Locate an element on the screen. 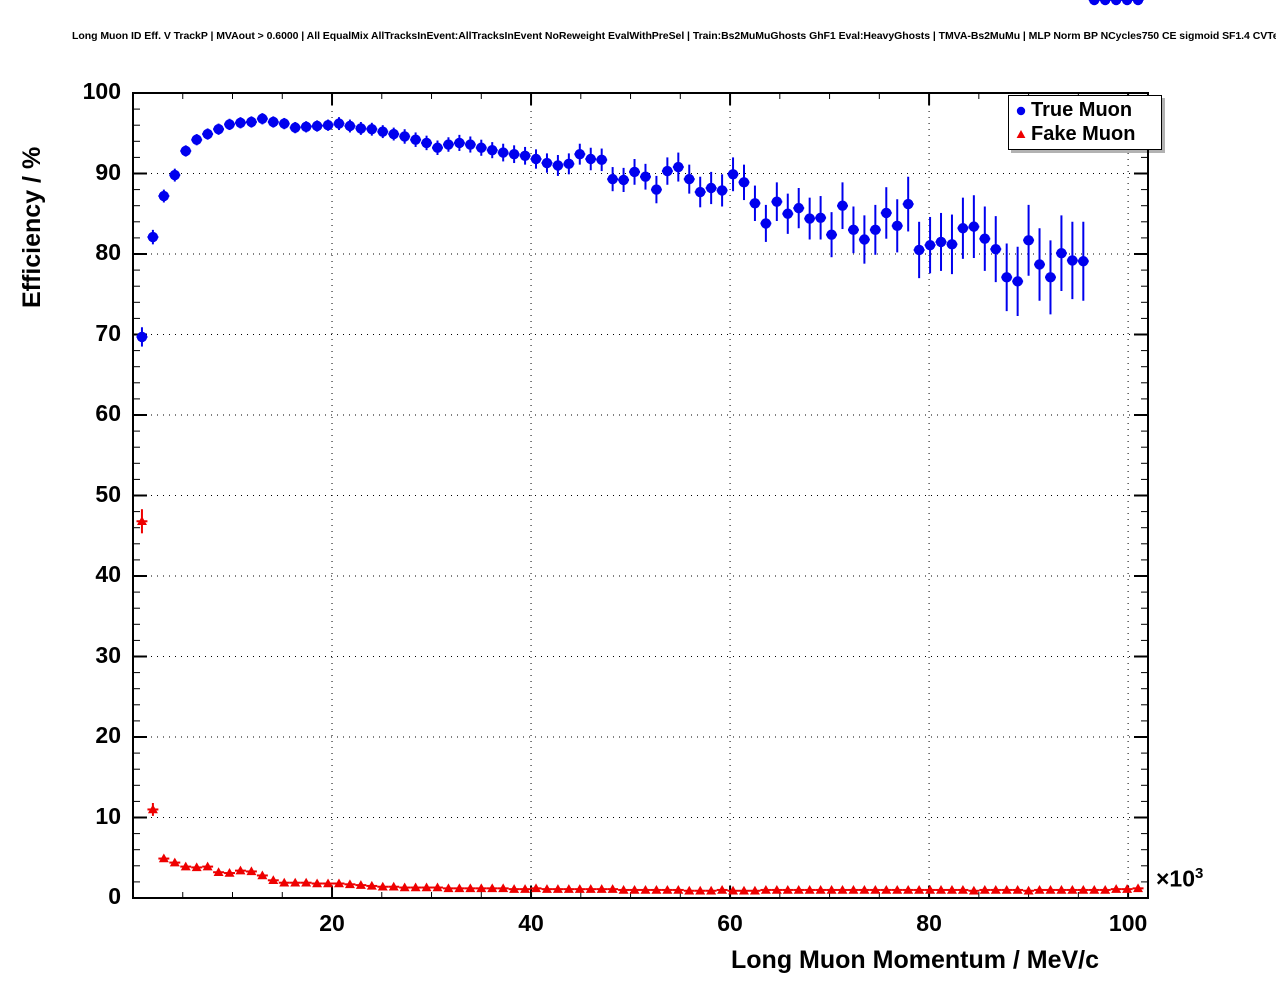 The width and height of the screenshot is (1276, 996). legend-entry-fake-muon: Fake Muon is located at coordinates (1083, 134).